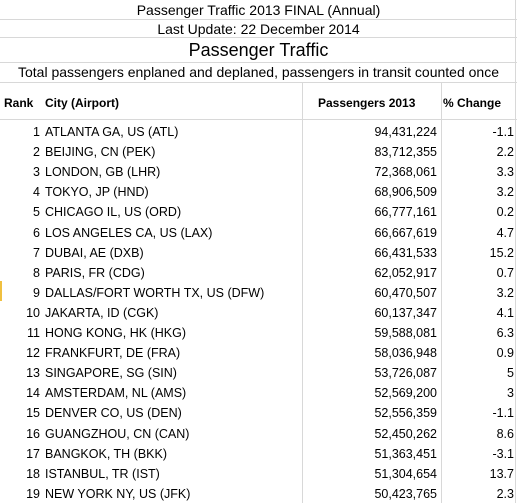  I want to click on city-cell: BANGKOK, TH (BKK), so click(106, 454).